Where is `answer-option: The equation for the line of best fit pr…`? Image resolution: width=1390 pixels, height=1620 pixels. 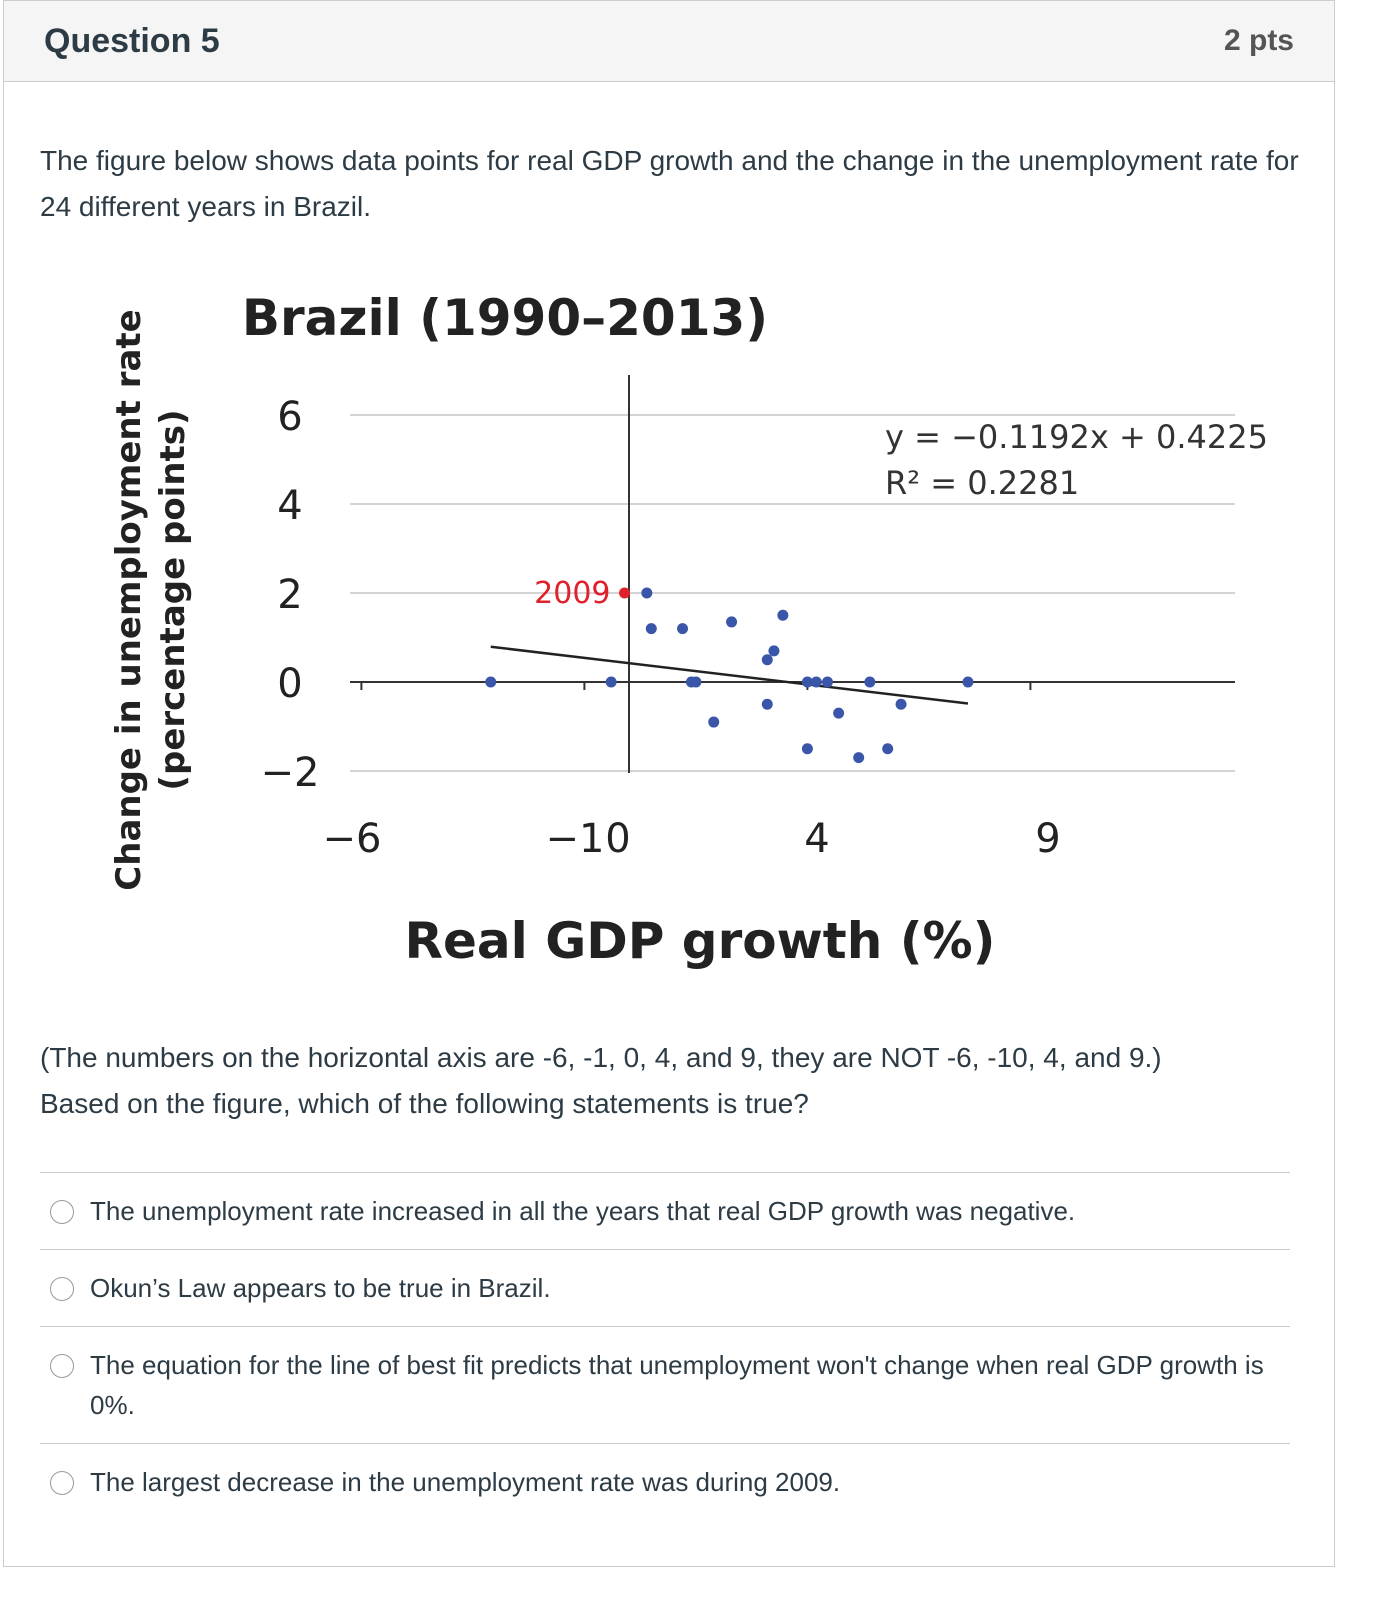
answer-option: The equation for the line of best fit pr… is located at coordinates (665, 1384).